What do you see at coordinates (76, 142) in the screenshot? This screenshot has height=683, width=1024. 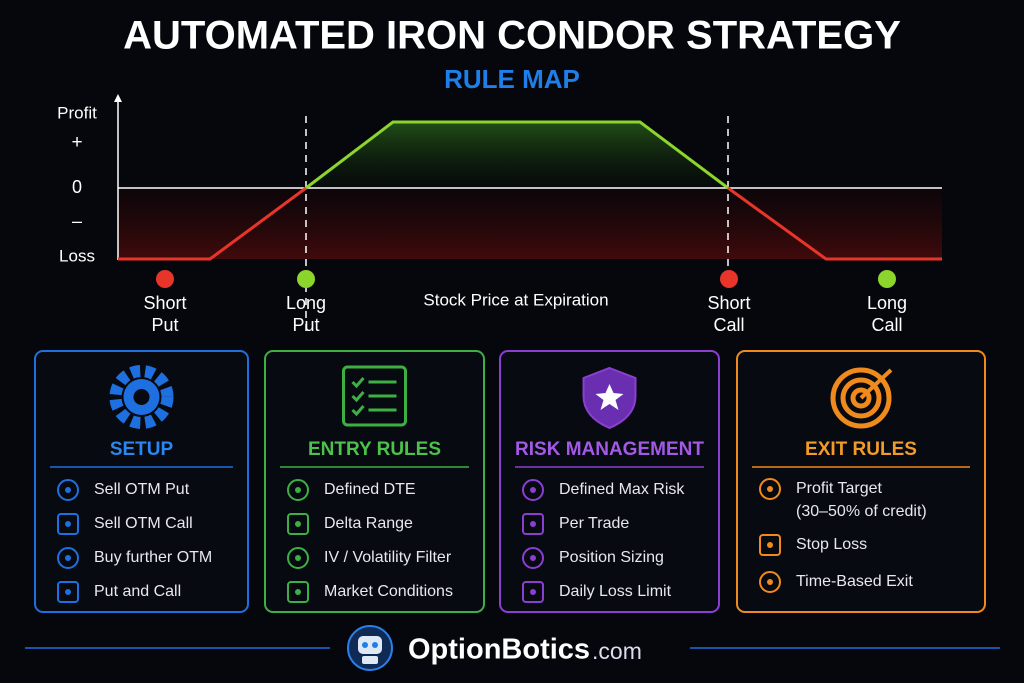 I see `y-label: +` at bounding box center [76, 142].